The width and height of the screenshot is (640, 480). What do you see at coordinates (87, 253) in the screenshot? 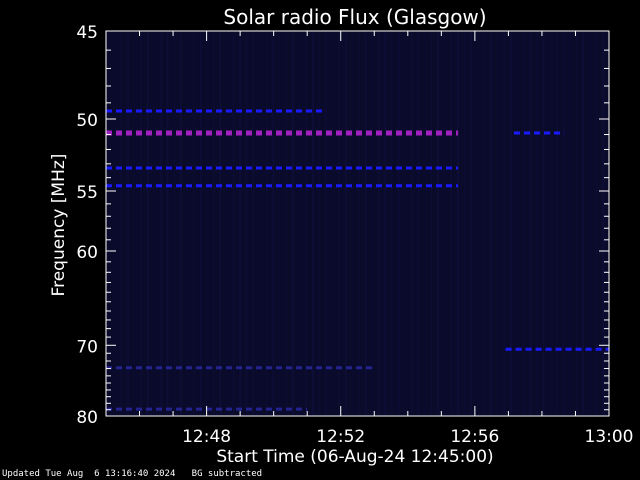
I see `y-tick-label: 60` at bounding box center [87, 253].